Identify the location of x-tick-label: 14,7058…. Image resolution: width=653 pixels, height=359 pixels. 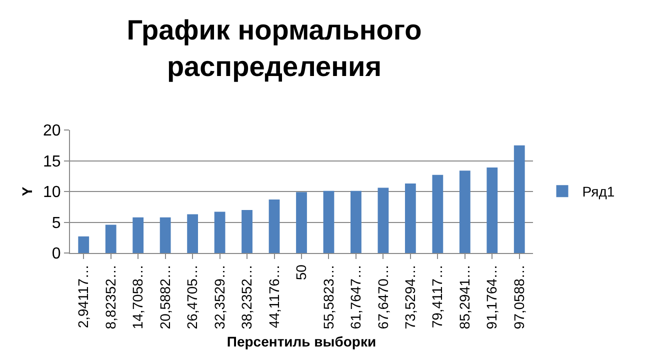
(138, 297).